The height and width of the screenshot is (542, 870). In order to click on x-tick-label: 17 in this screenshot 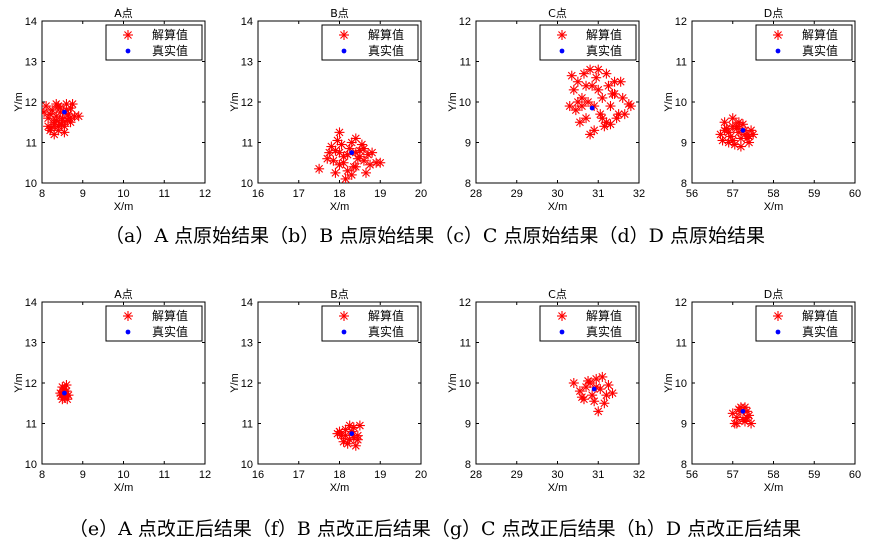, I will do `click(299, 194)`.